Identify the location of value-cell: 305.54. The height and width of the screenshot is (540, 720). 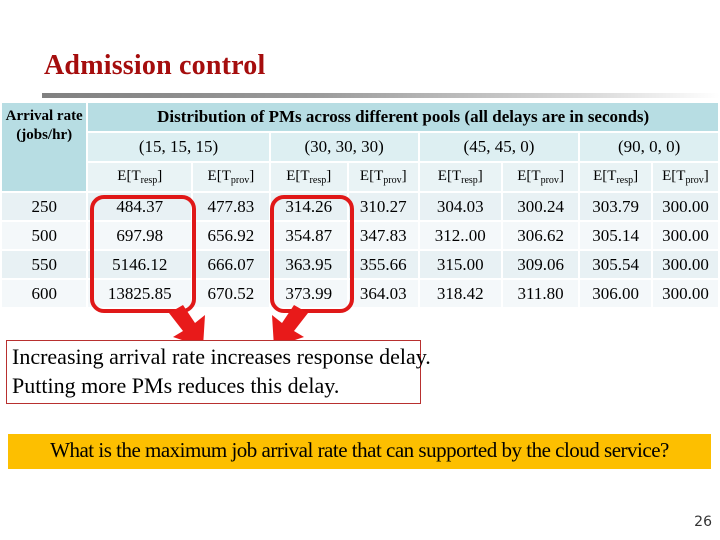
(615, 264).